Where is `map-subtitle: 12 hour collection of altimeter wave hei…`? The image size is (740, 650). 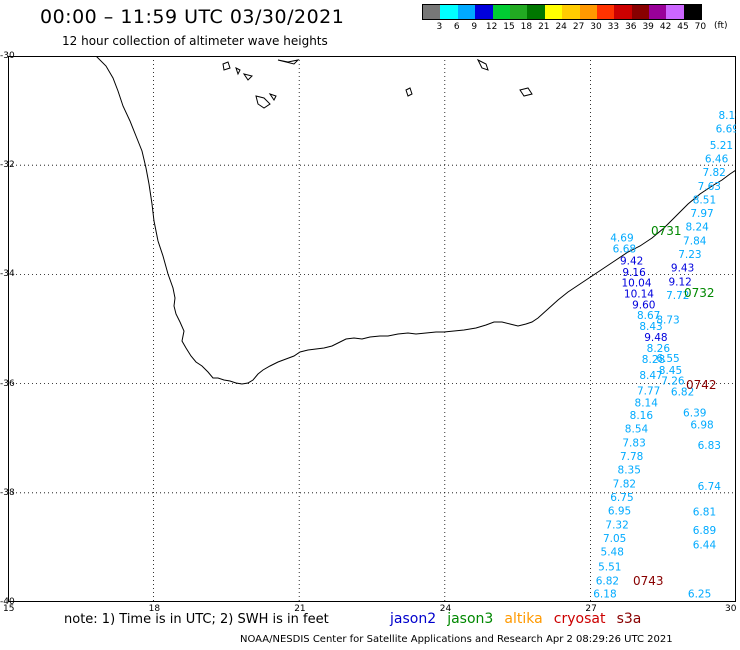
map-subtitle: 12 hour collection of altimeter wave hei… is located at coordinates (195, 41).